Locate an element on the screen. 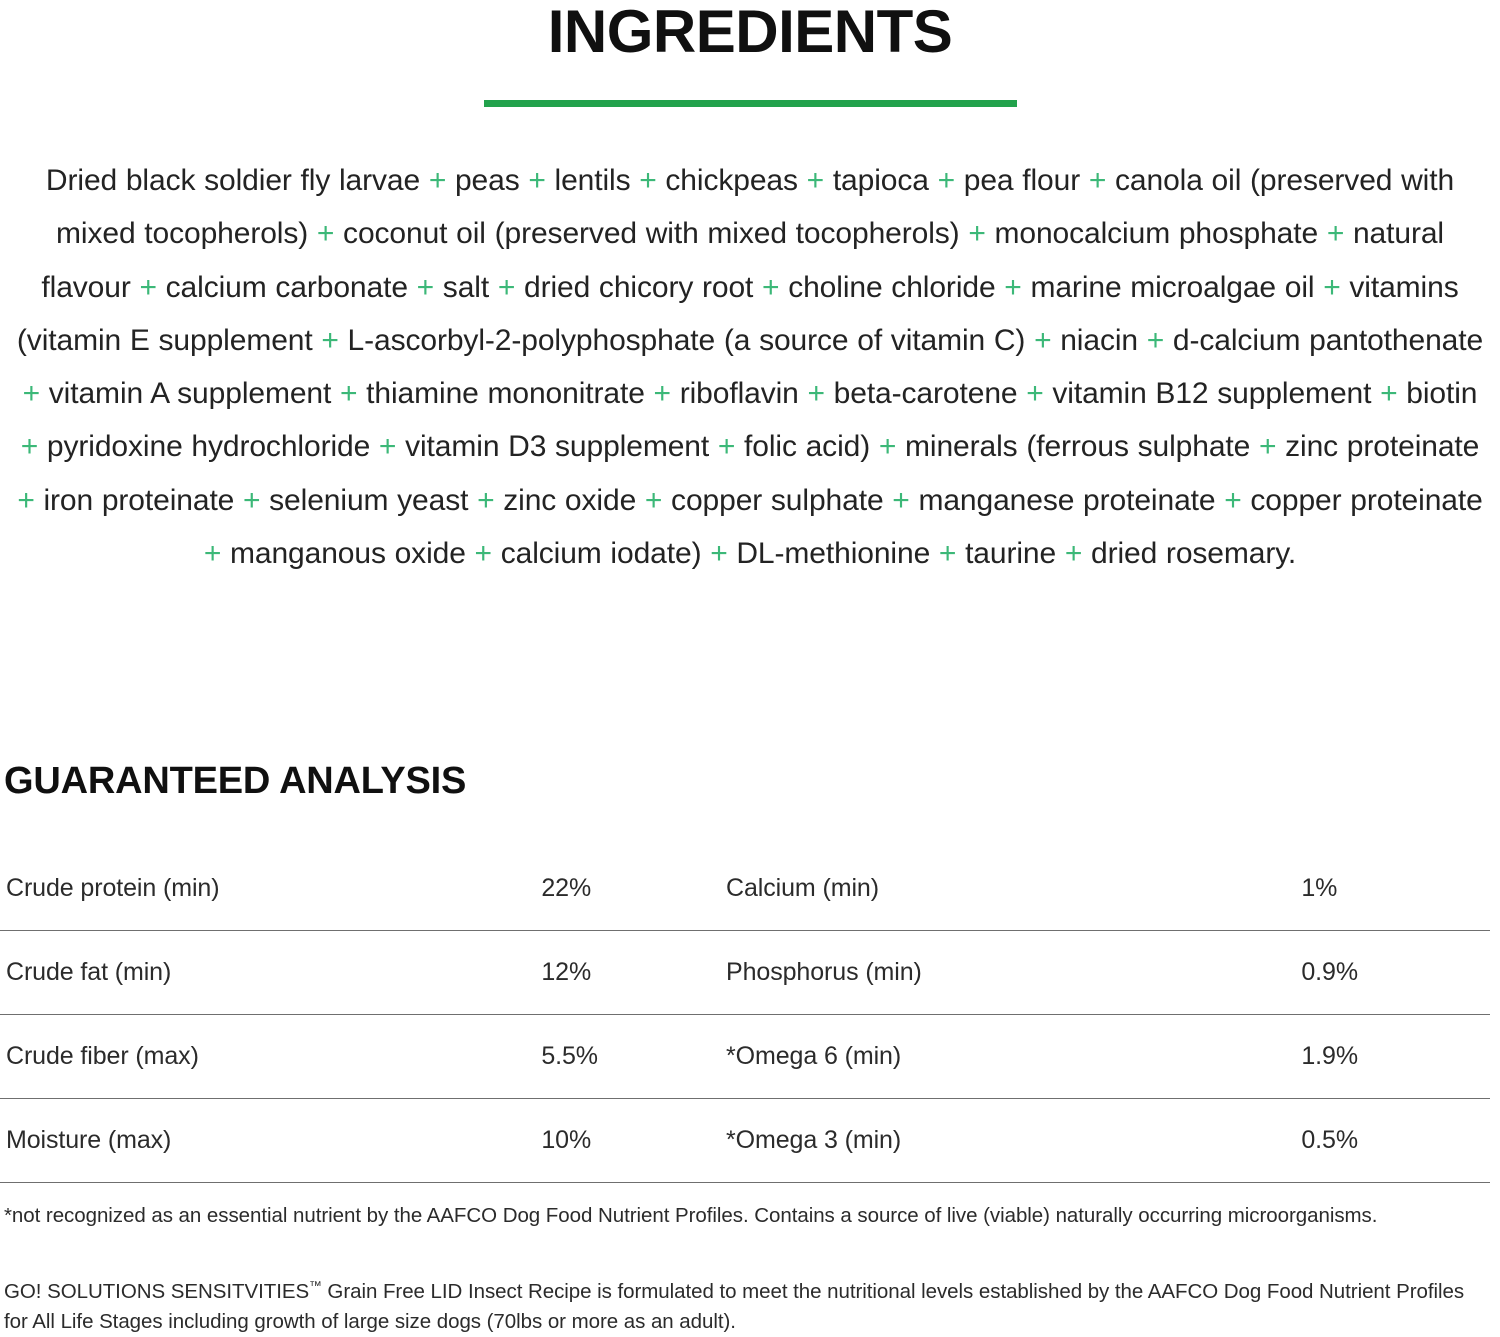 The height and width of the screenshot is (1337, 1500). ingredient-item: dried chicory root is located at coordinates (638, 287).